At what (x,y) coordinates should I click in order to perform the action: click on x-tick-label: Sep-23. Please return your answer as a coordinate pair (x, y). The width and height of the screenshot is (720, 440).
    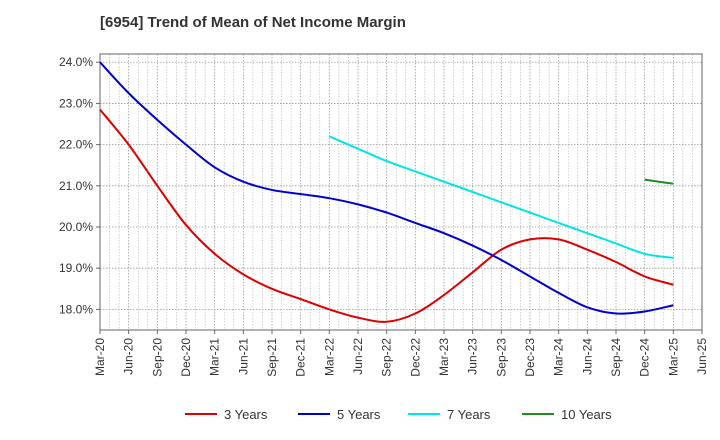
    Looking at the image, I should click on (501, 357).